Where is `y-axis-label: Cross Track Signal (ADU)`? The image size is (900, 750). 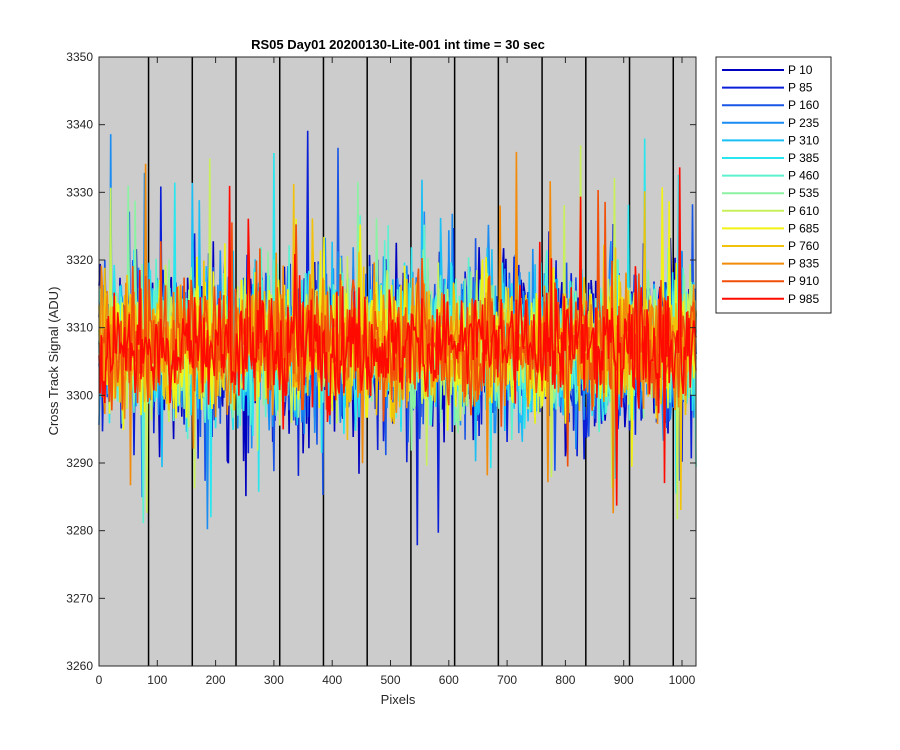 y-axis-label: Cross Track Signal (ADU) is located at coordinates (53, 361).